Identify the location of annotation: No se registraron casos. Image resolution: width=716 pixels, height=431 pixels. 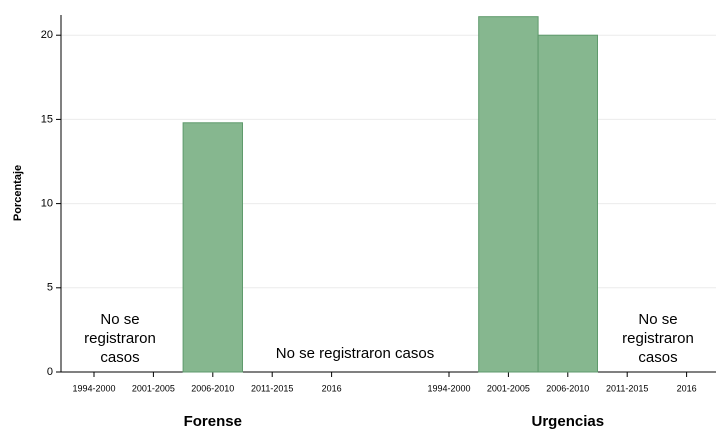
(355, 353).